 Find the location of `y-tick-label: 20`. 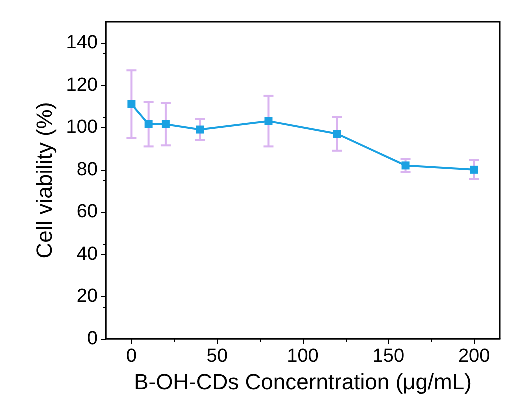

y-tick-label: 20 is located at coordinates (87, 297).